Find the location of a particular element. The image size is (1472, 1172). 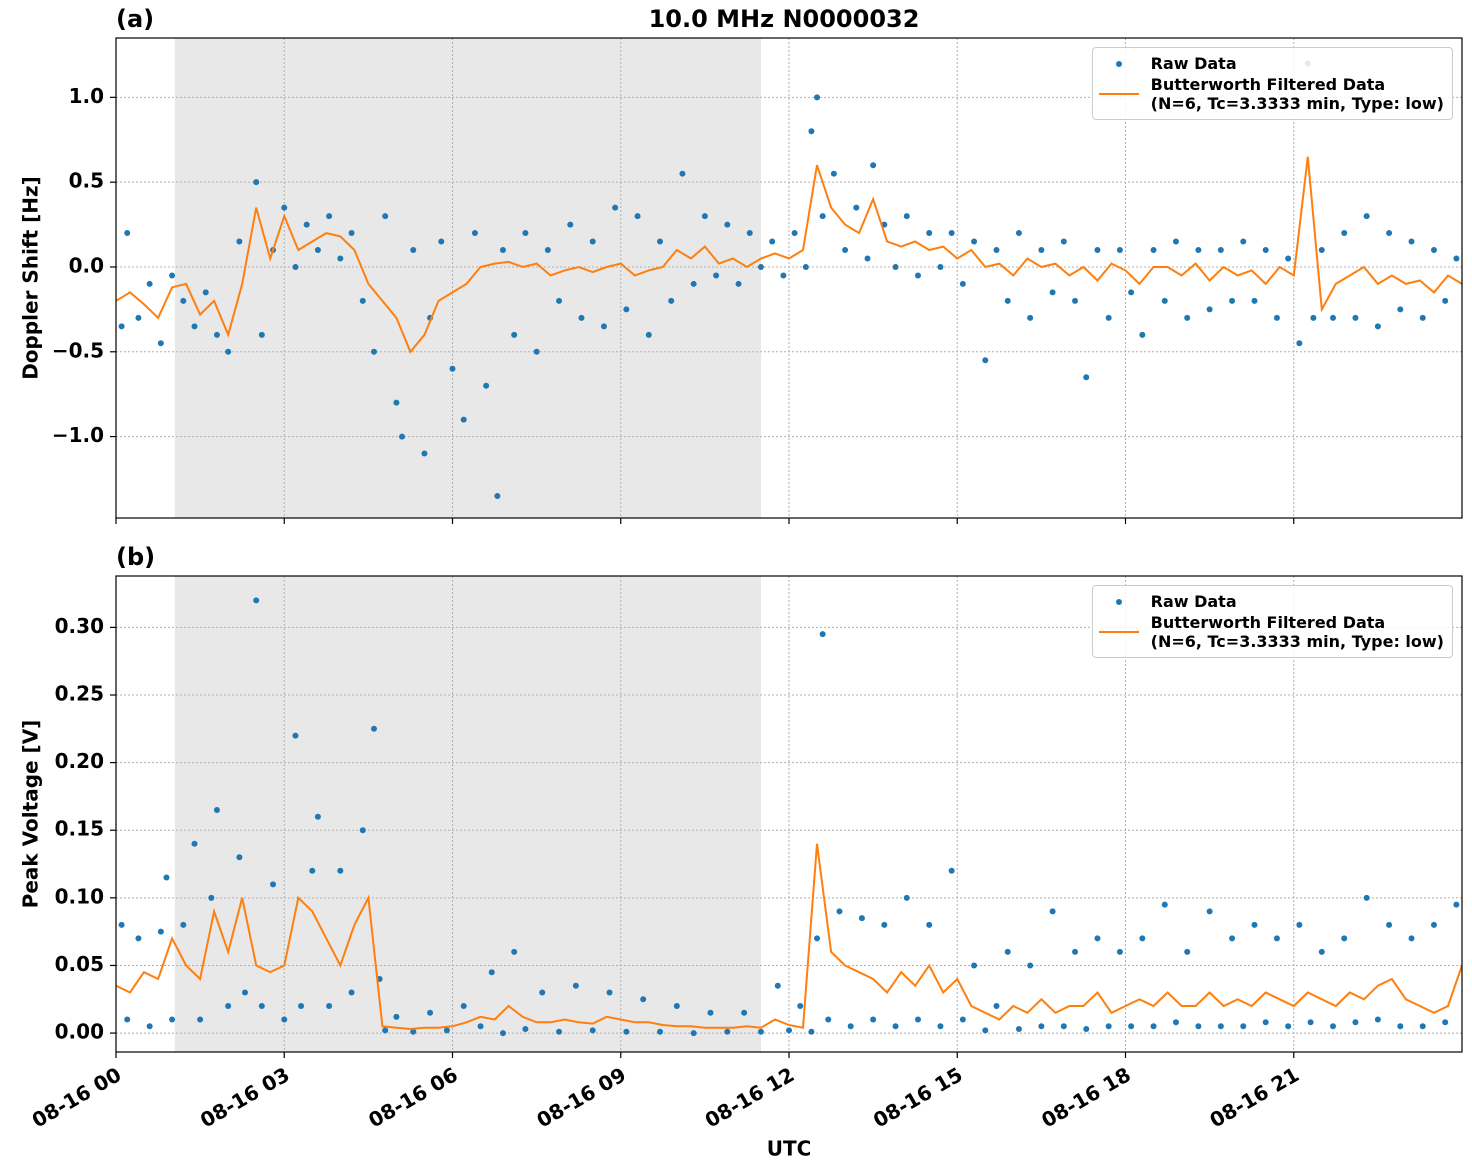

y-tick-label: −1.0 is located at coordinates (78, 435).